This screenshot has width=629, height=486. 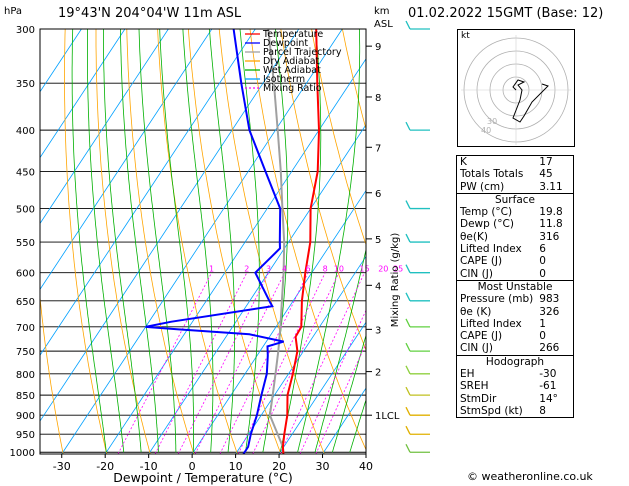 What do you see at coordinates (246, 269) in the screenshot?
I see `mixing-ratio-label: 2` at bounding box center [246, 269].